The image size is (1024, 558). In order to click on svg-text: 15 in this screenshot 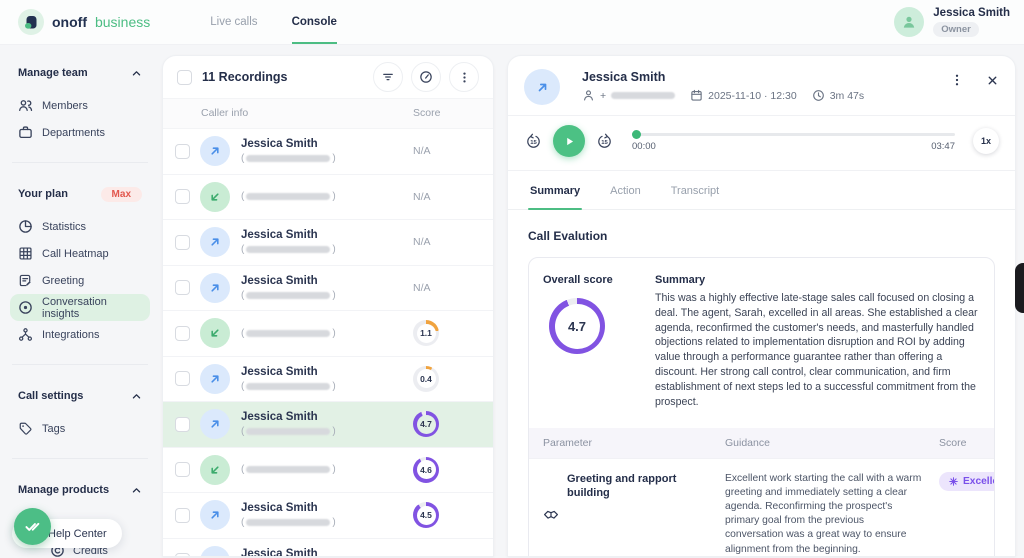, I will do `click(533, 142)`.